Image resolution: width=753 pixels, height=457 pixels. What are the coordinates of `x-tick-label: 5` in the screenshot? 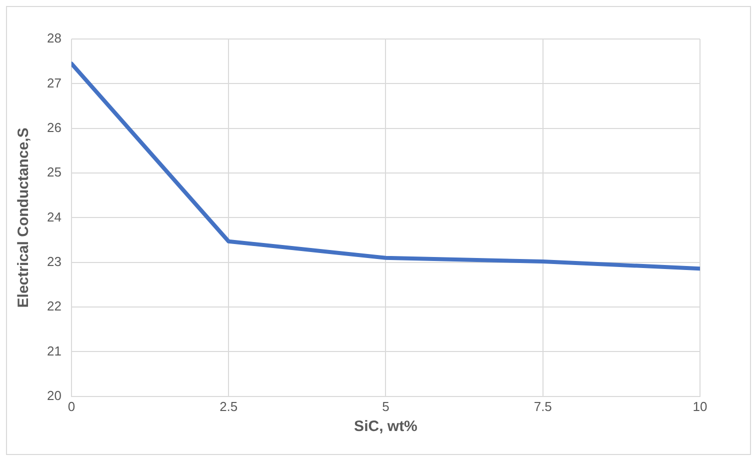 It's located at (386, 406).